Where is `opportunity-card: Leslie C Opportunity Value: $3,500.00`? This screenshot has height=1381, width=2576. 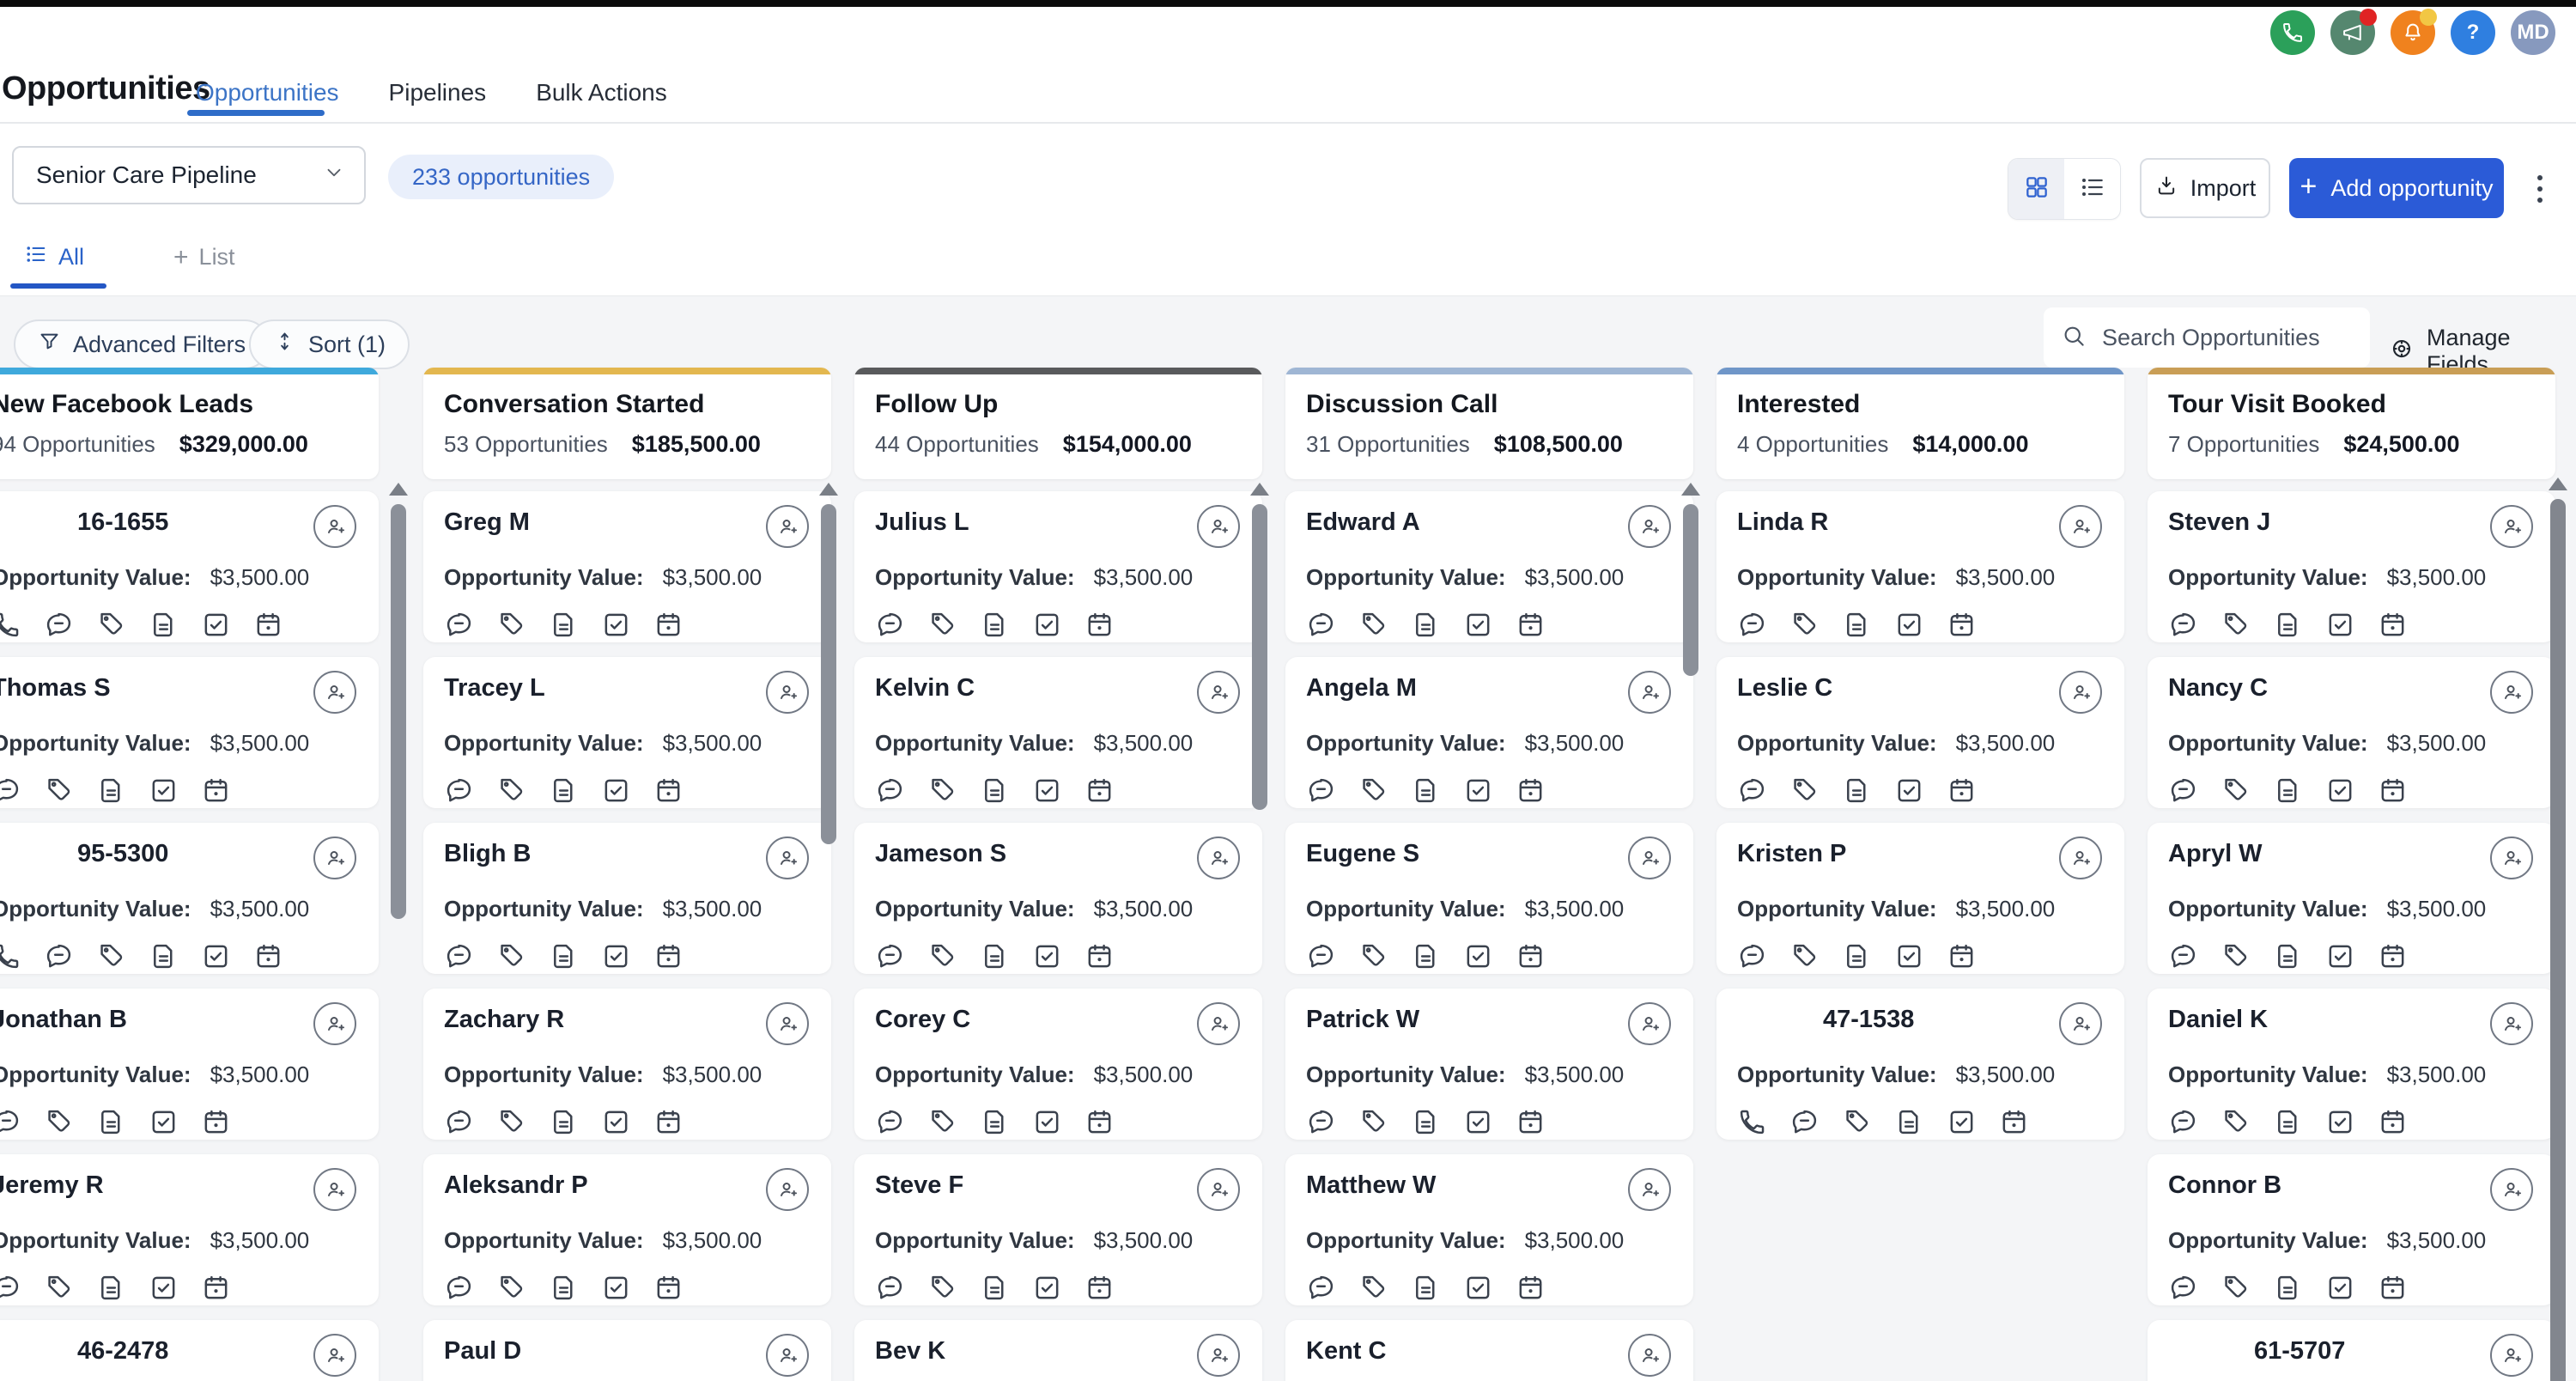
opportunity-card: Leslie C Opportunity Value: $3,500.00 is located at coordinates (1920, 732).